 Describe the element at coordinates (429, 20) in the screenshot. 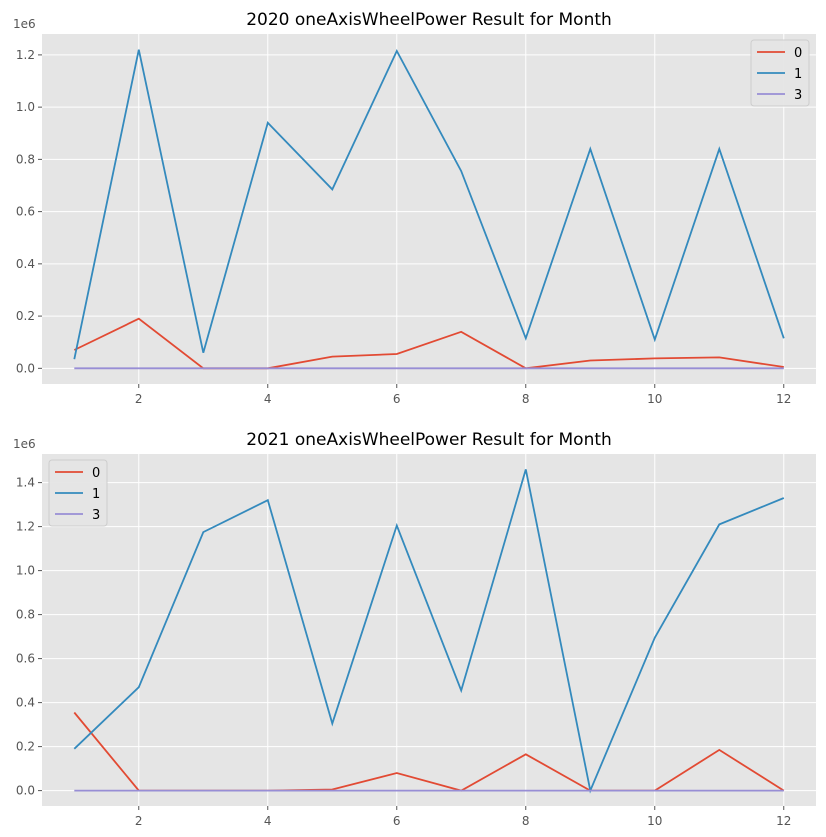

I see `chart-title: 2020 oneAxisWheelPower Result for Month` at that location.